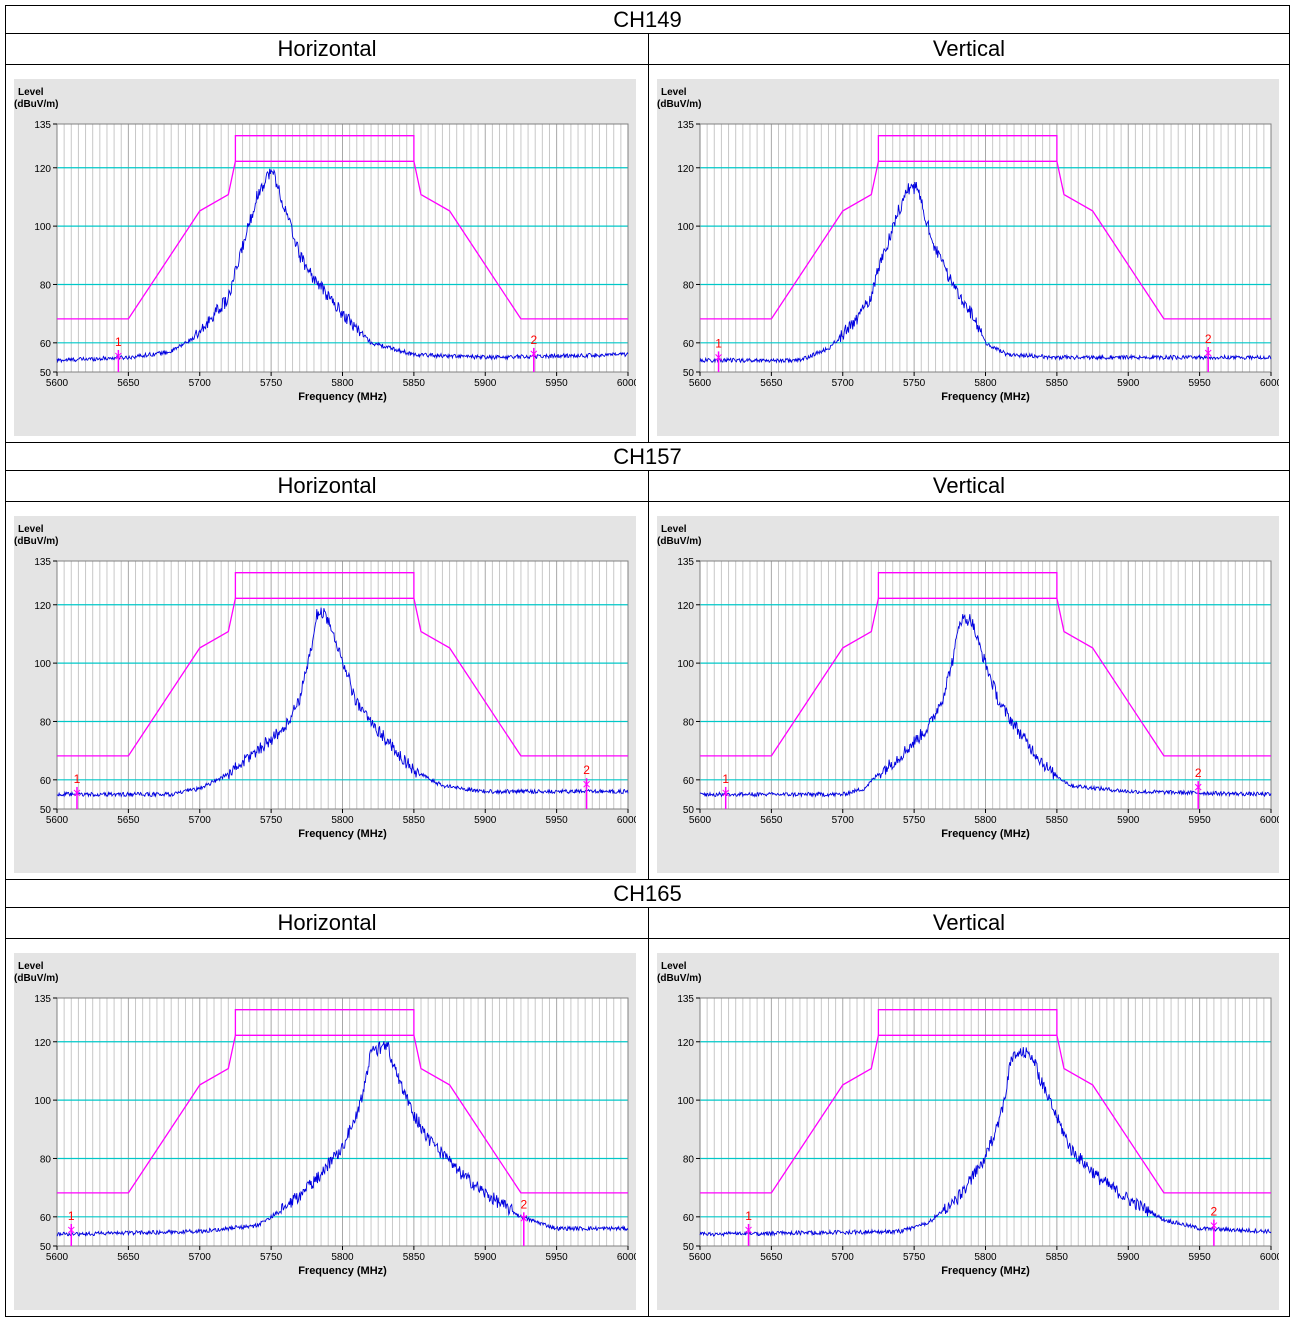 Image resolution: width=1293 pixels, height=1327 pixels. What do you see at coordinates (647, 893) in the screenshot?
I see `channel-header: CH165` at bounding box center [647, 893].